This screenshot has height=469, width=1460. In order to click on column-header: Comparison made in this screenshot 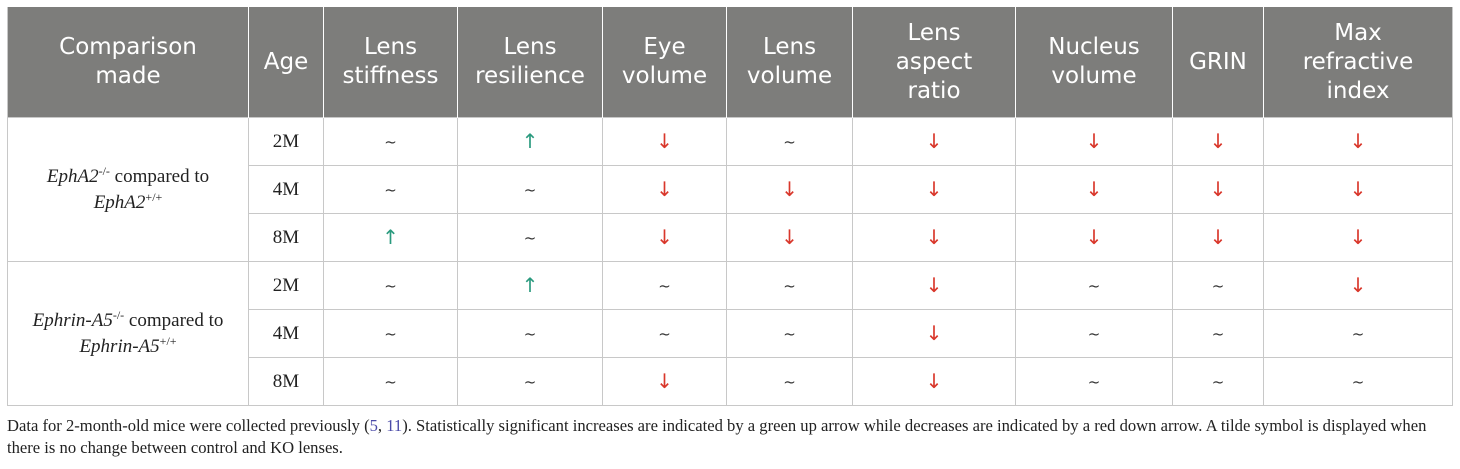, I will do `click(128, 62)`.